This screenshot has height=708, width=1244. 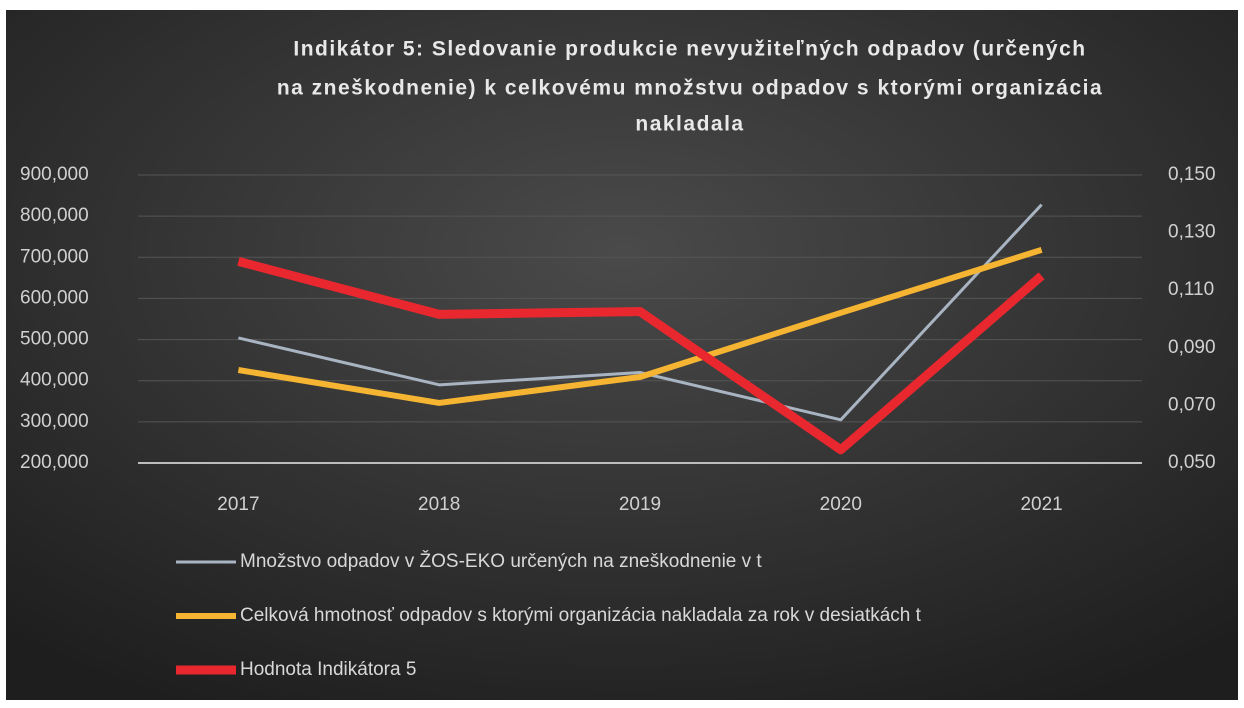 What do you see at coordinates (54, 462) in the screenshot?
I see `y-tick-label: 200,000` at bounding box center [54, 462].